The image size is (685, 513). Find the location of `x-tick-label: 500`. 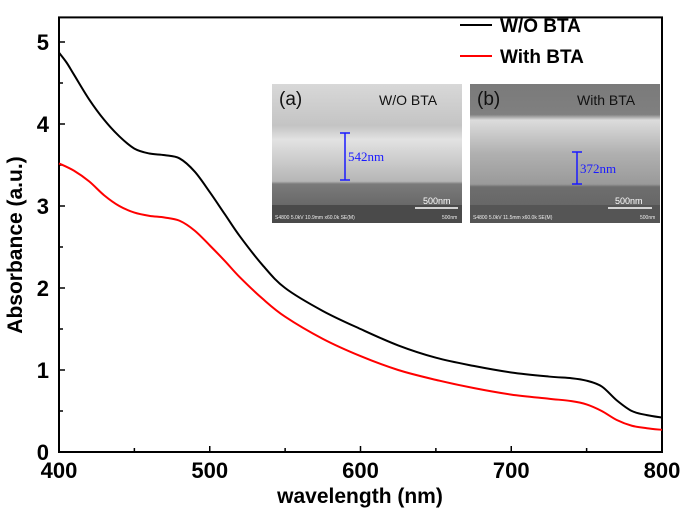

x-tick-label: 500 is located at coordinates (209, 470).